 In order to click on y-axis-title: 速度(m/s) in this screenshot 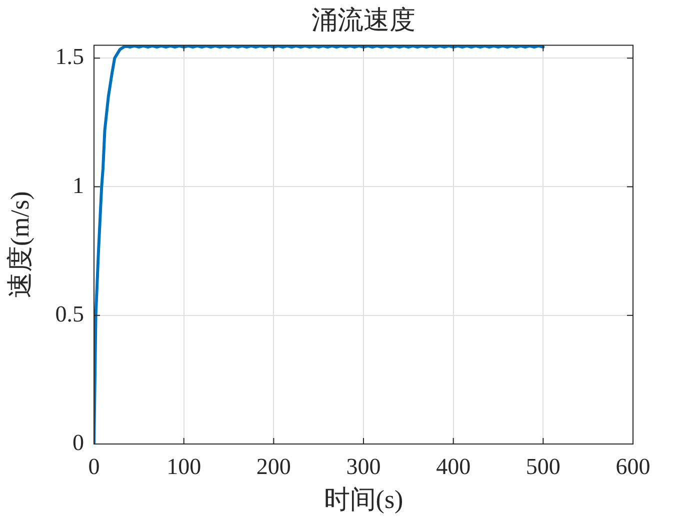, I will do `click(19, 244)`.